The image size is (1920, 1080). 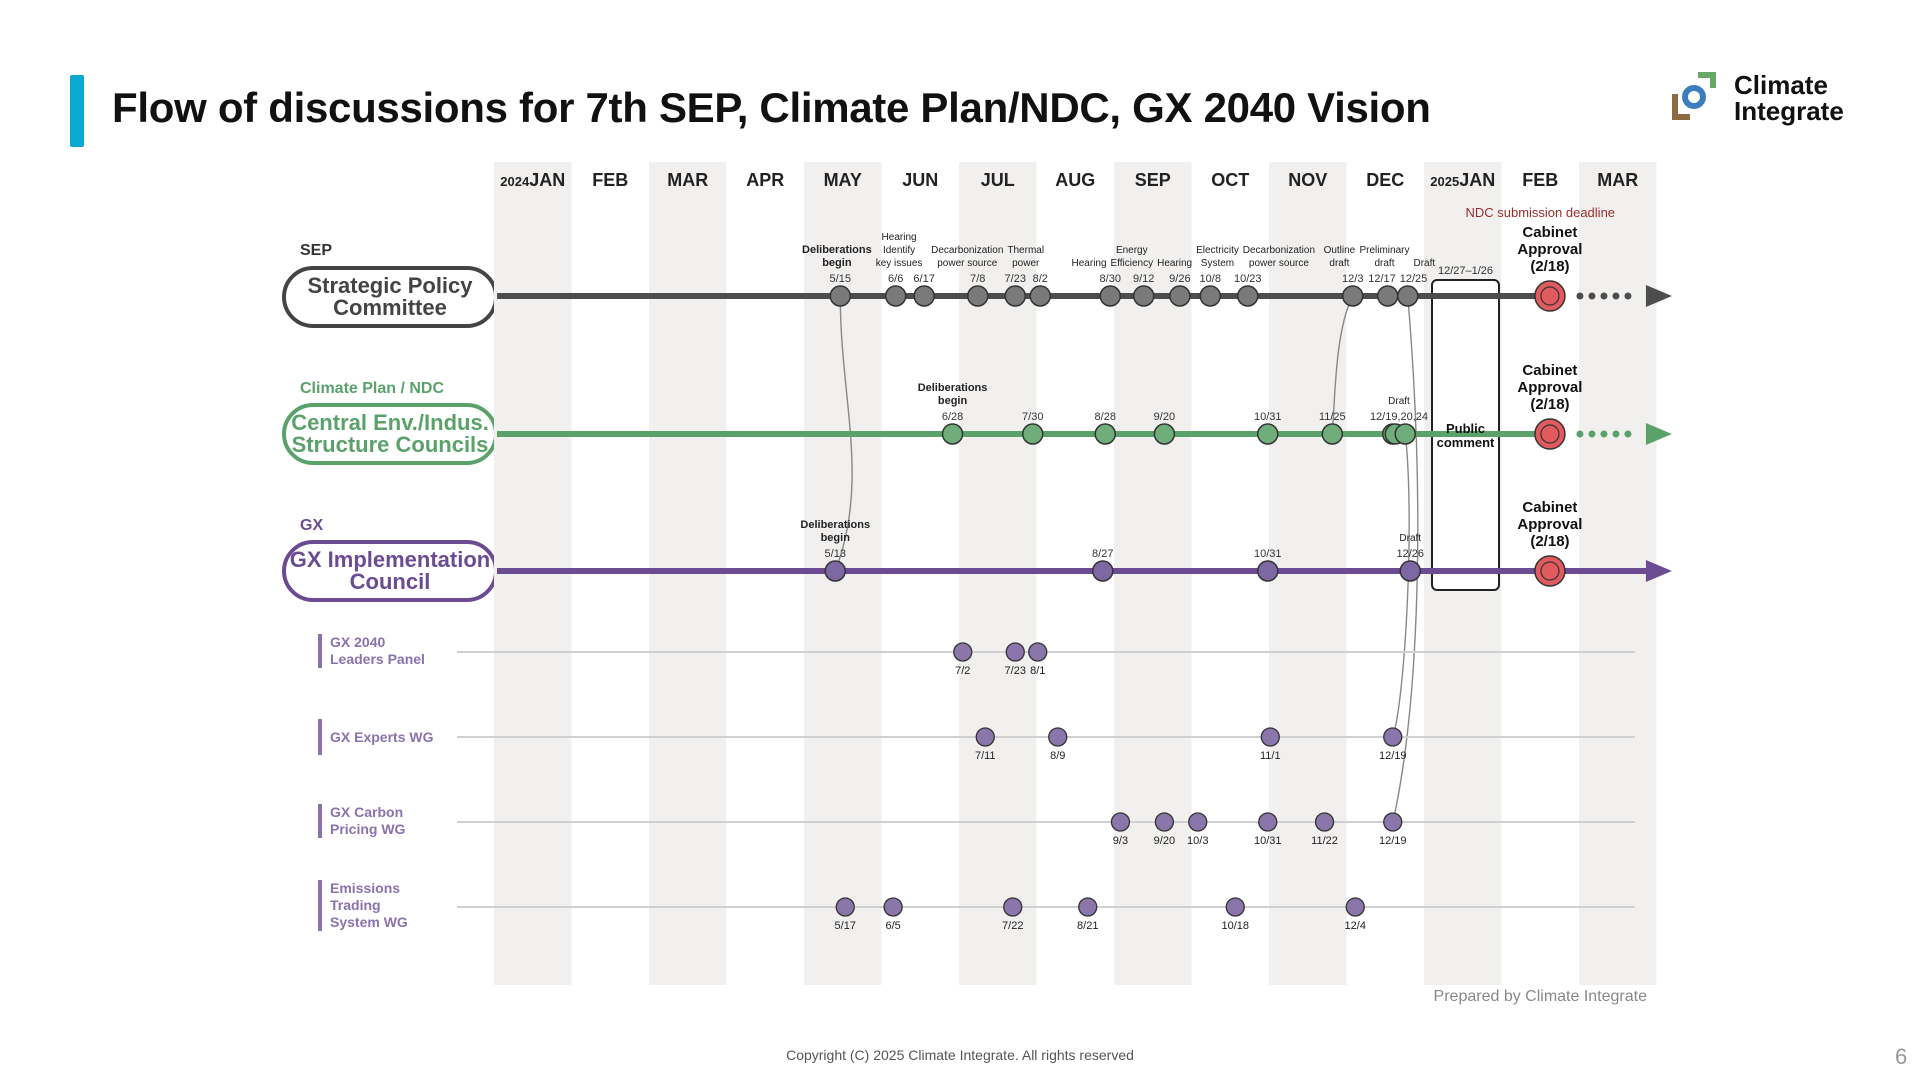 I want to click on event-date: 12/17, so click(x=1382, y=279).